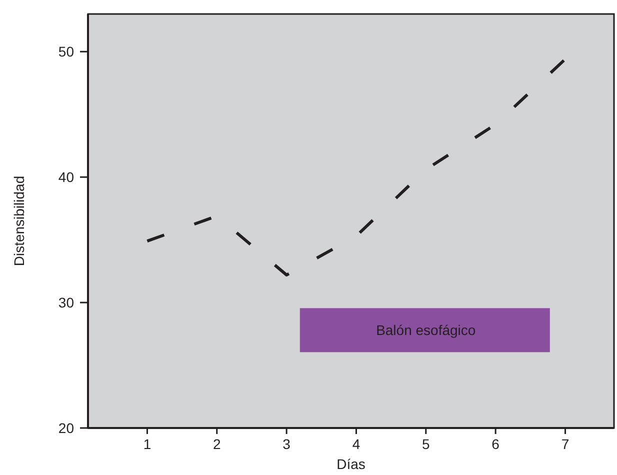  I want to click on x-tick-label: 3, so click(286, 444).